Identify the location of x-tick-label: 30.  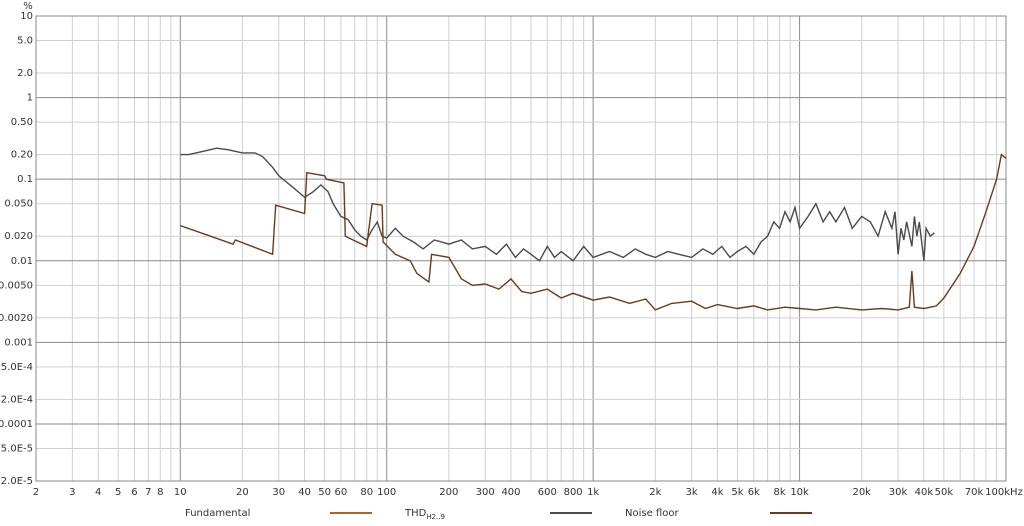
(278, 492).